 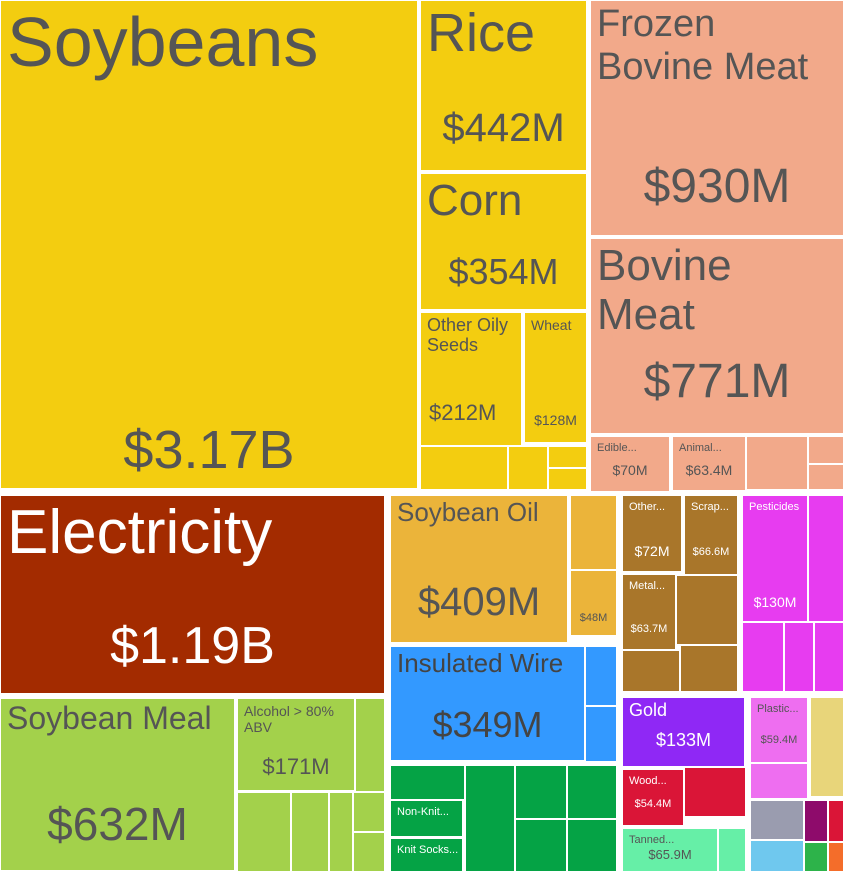 I want to click on value-label: $130M, so click(x=775, y=602).